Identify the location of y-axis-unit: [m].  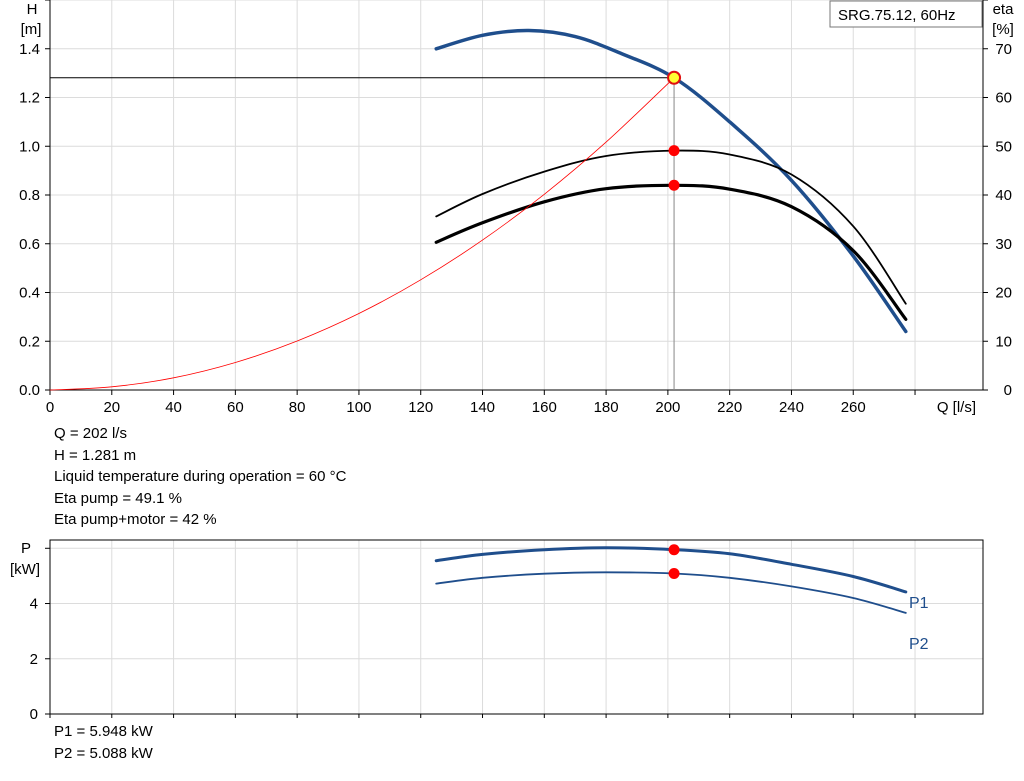
(31, 29).